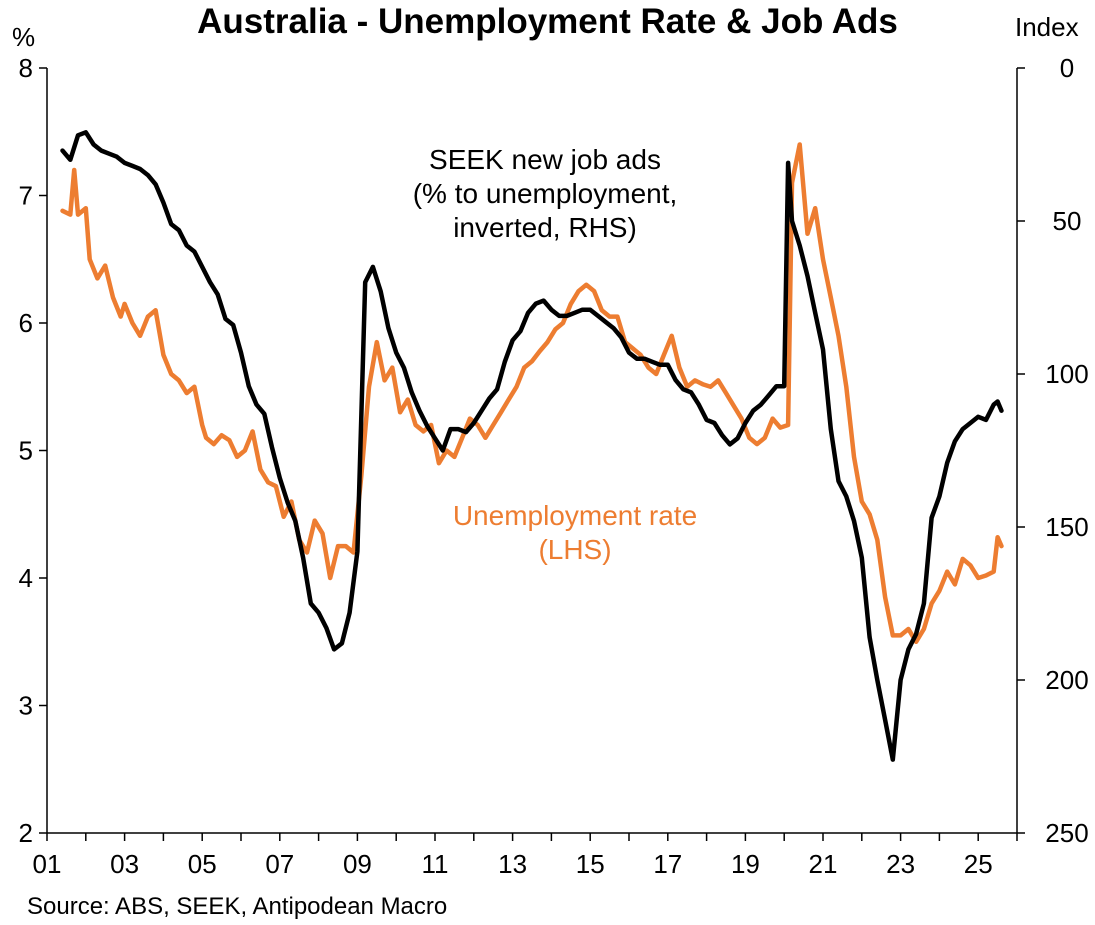 The width and height of the screenshot is (1095, 925). What do you see at coordinates (1066, 680) in the screenshot?
I see `right-y-tick-label: 200` at bounding box center [1066, 680].